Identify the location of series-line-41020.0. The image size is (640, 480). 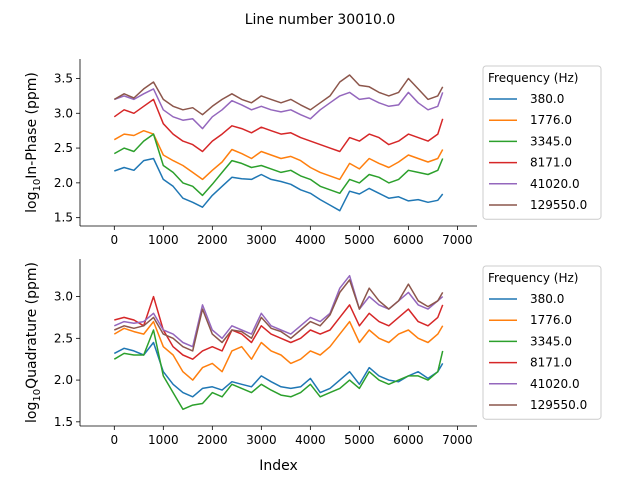
(279, 109).